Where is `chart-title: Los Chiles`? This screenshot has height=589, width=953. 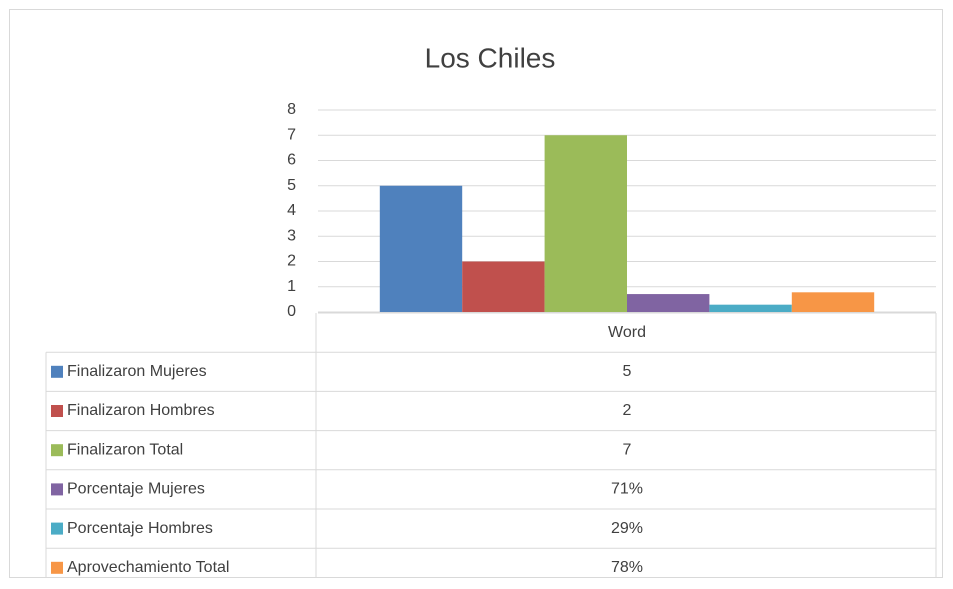 chart-title: Los Chiles is located at coordinates (490, 57).